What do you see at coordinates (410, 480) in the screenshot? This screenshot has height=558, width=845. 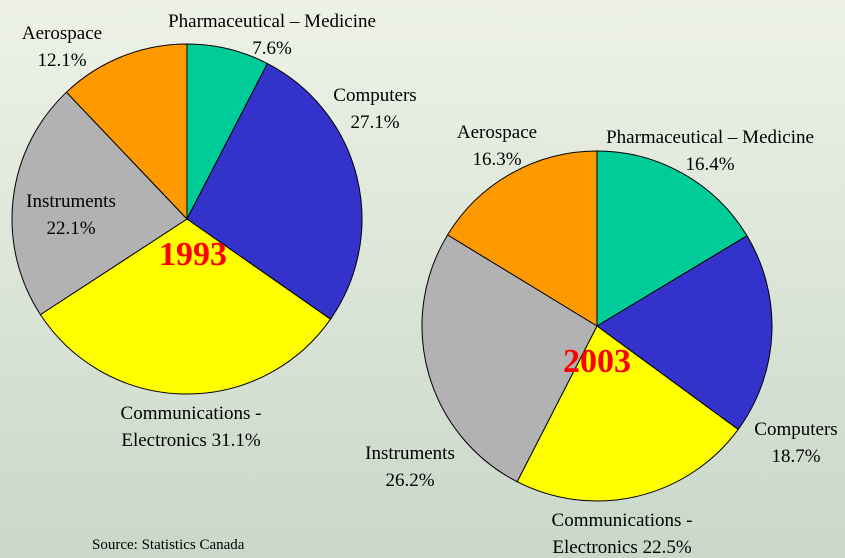 I see `value-label: 26.2%` at bounding box center [410, 480].